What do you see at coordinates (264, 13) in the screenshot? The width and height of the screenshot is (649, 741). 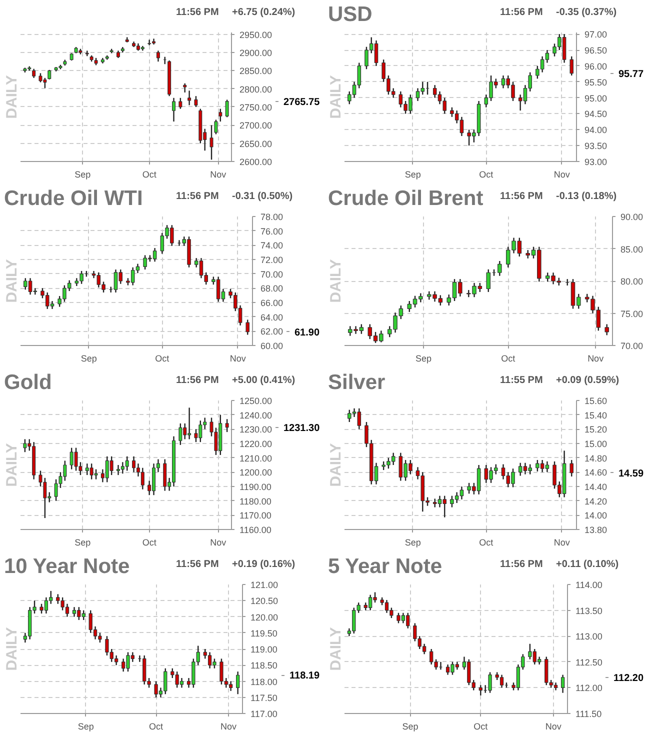 I see `text: +6.75 (0.24%)` at bounding box center [264, 13].